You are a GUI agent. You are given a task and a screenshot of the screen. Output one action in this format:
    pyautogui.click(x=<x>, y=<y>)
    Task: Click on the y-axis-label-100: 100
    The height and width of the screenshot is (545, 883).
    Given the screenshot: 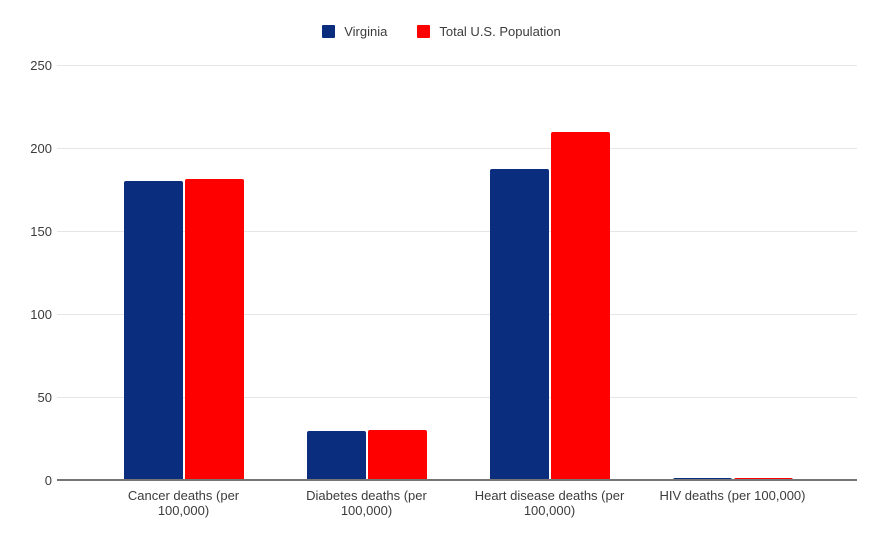 What is the action you would take?
    pyautogui.click(x=41, y=314)
    